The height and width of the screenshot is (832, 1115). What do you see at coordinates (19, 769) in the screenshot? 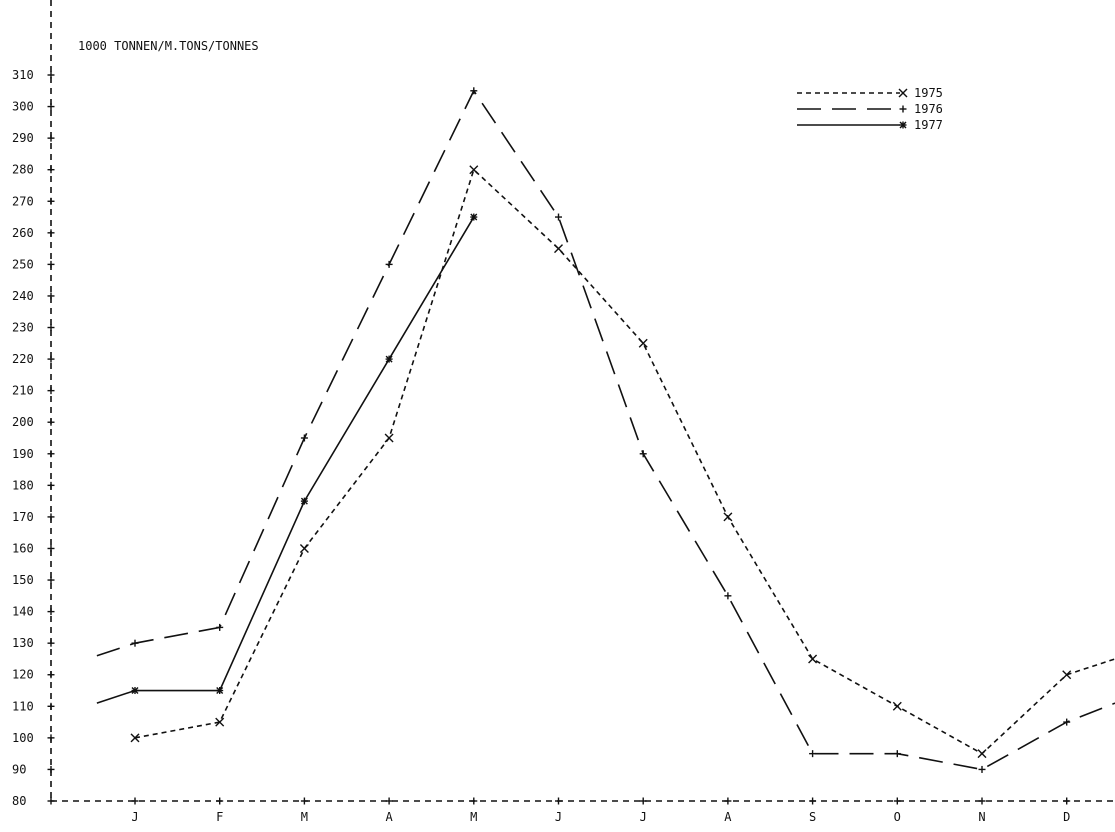
I see `y-tick-label: 90` at bounding box center [19, 769].